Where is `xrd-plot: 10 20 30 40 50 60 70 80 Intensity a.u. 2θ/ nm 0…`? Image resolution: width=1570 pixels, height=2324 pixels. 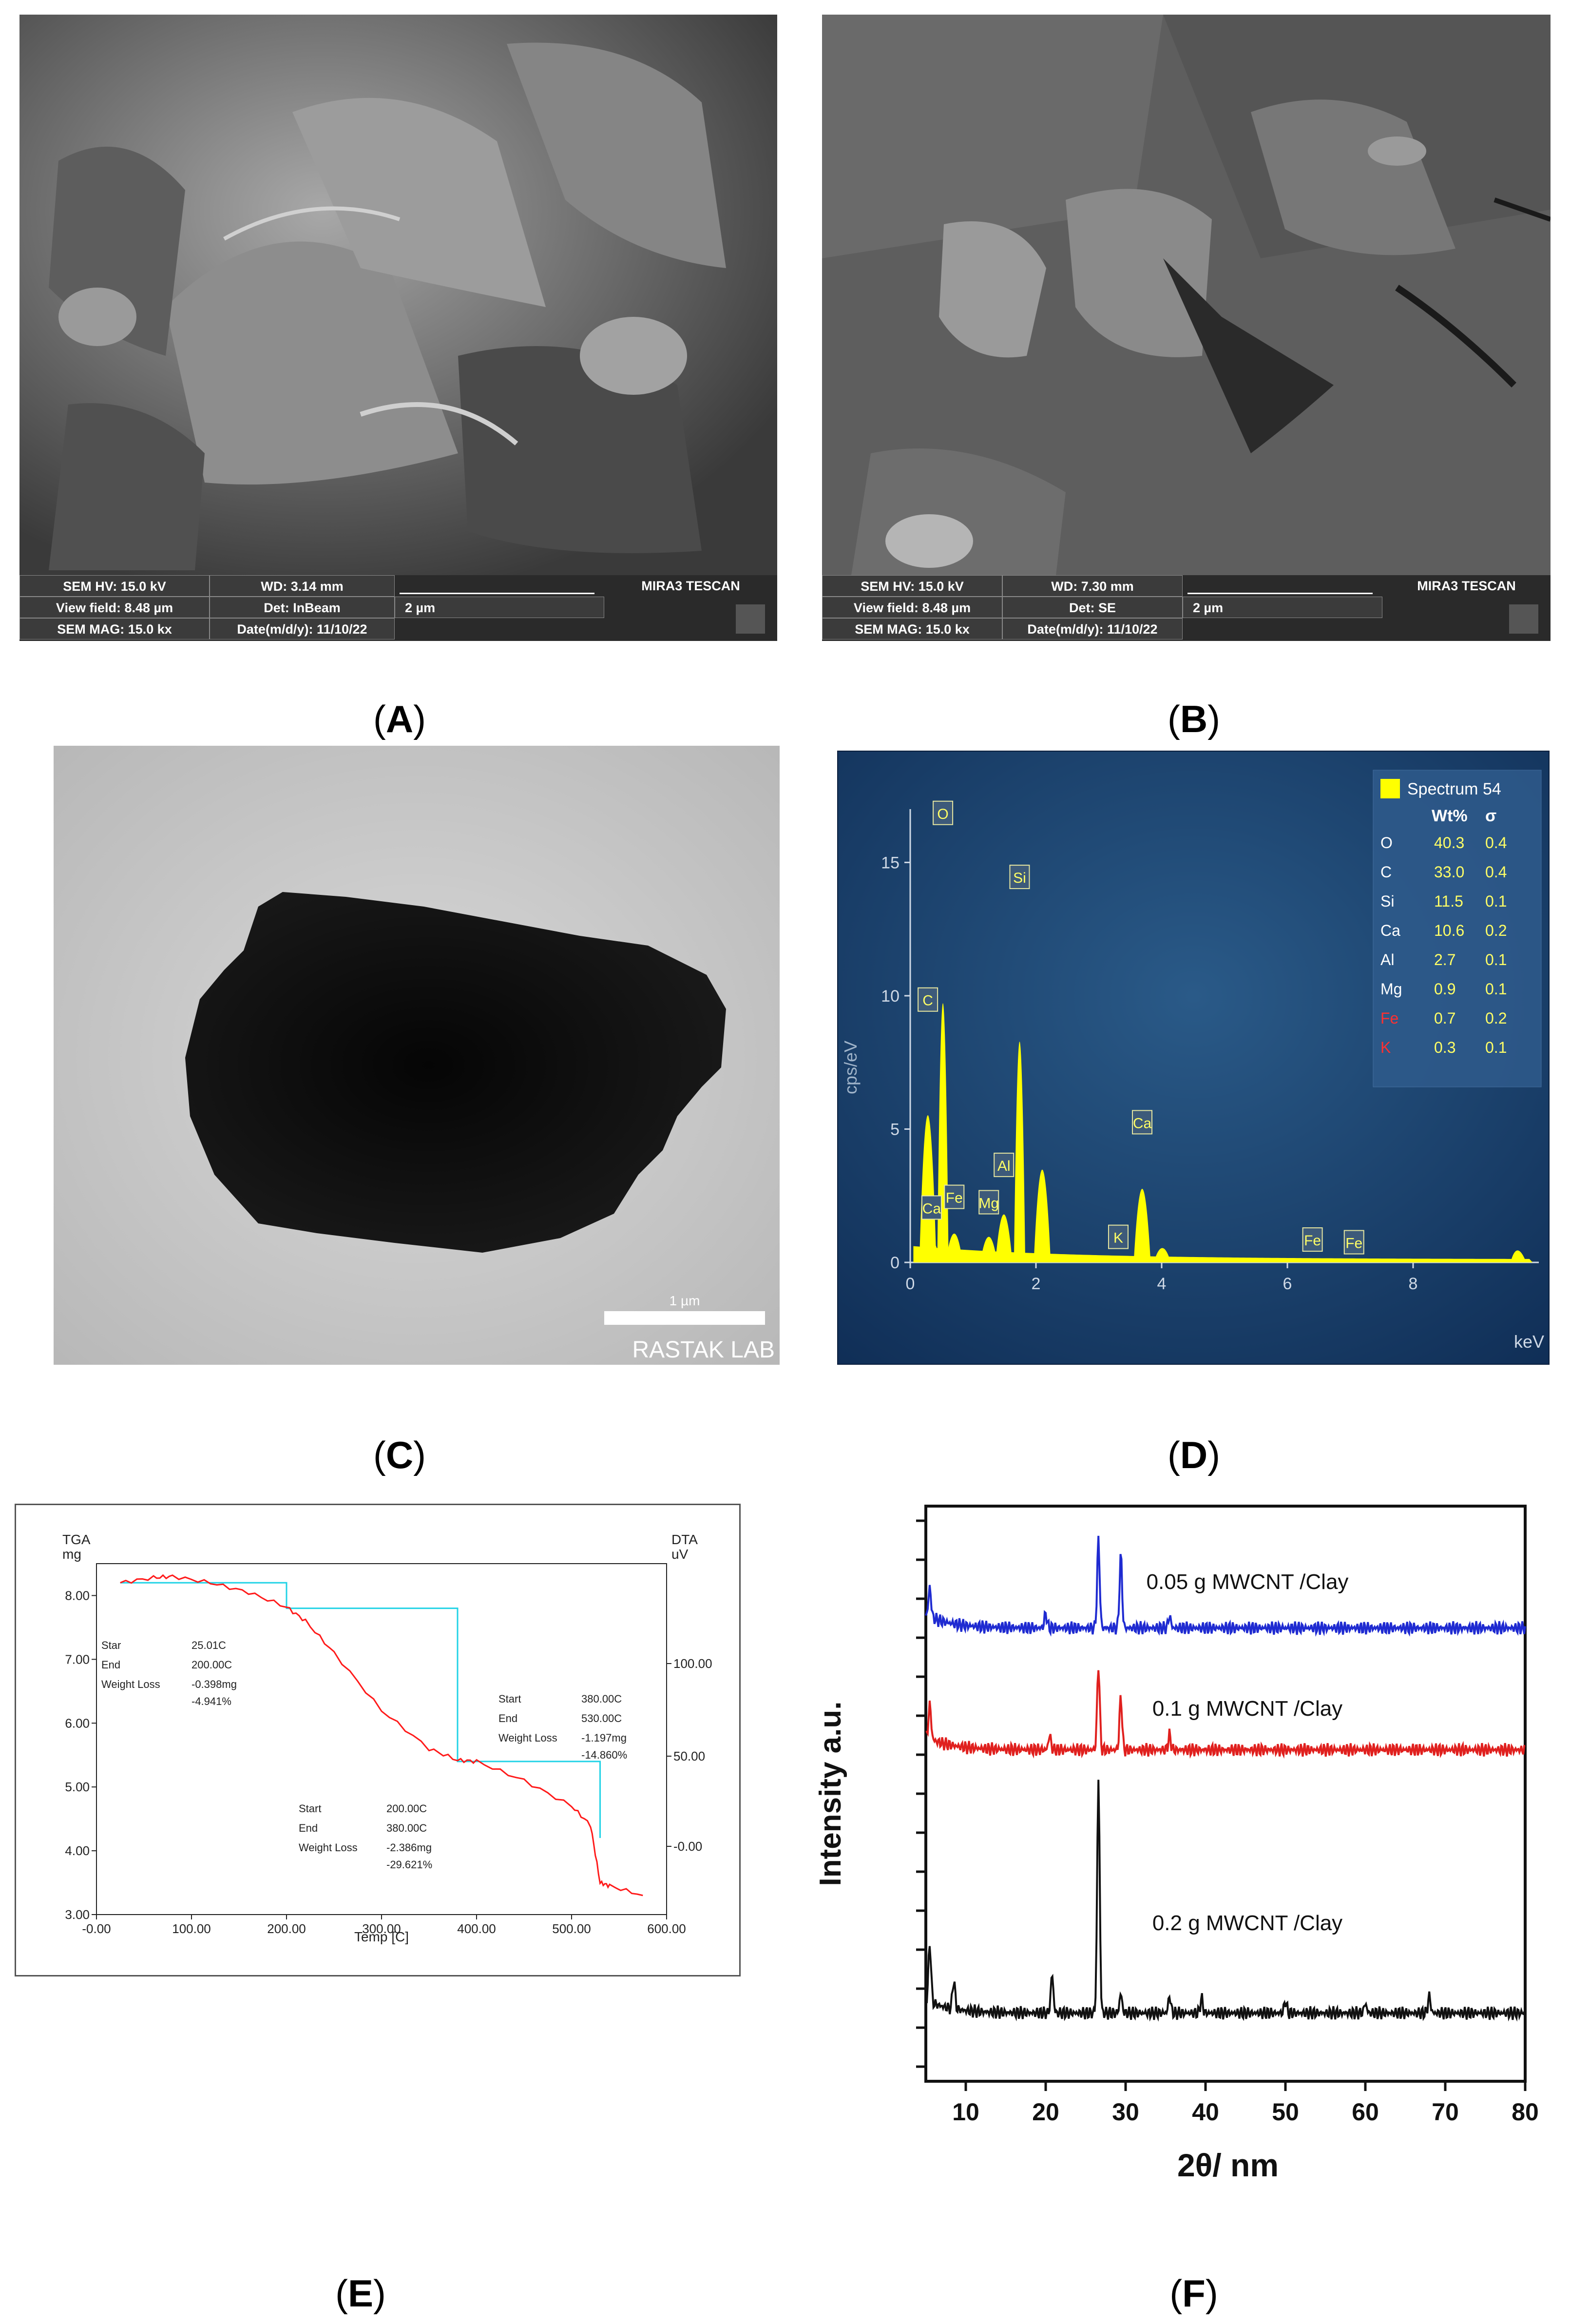 xrd-plot: 10 20 30 40 50 60 70 80 Intensity a.u. 2θ/ nm 0… is located at coordinates (1176, 1844).